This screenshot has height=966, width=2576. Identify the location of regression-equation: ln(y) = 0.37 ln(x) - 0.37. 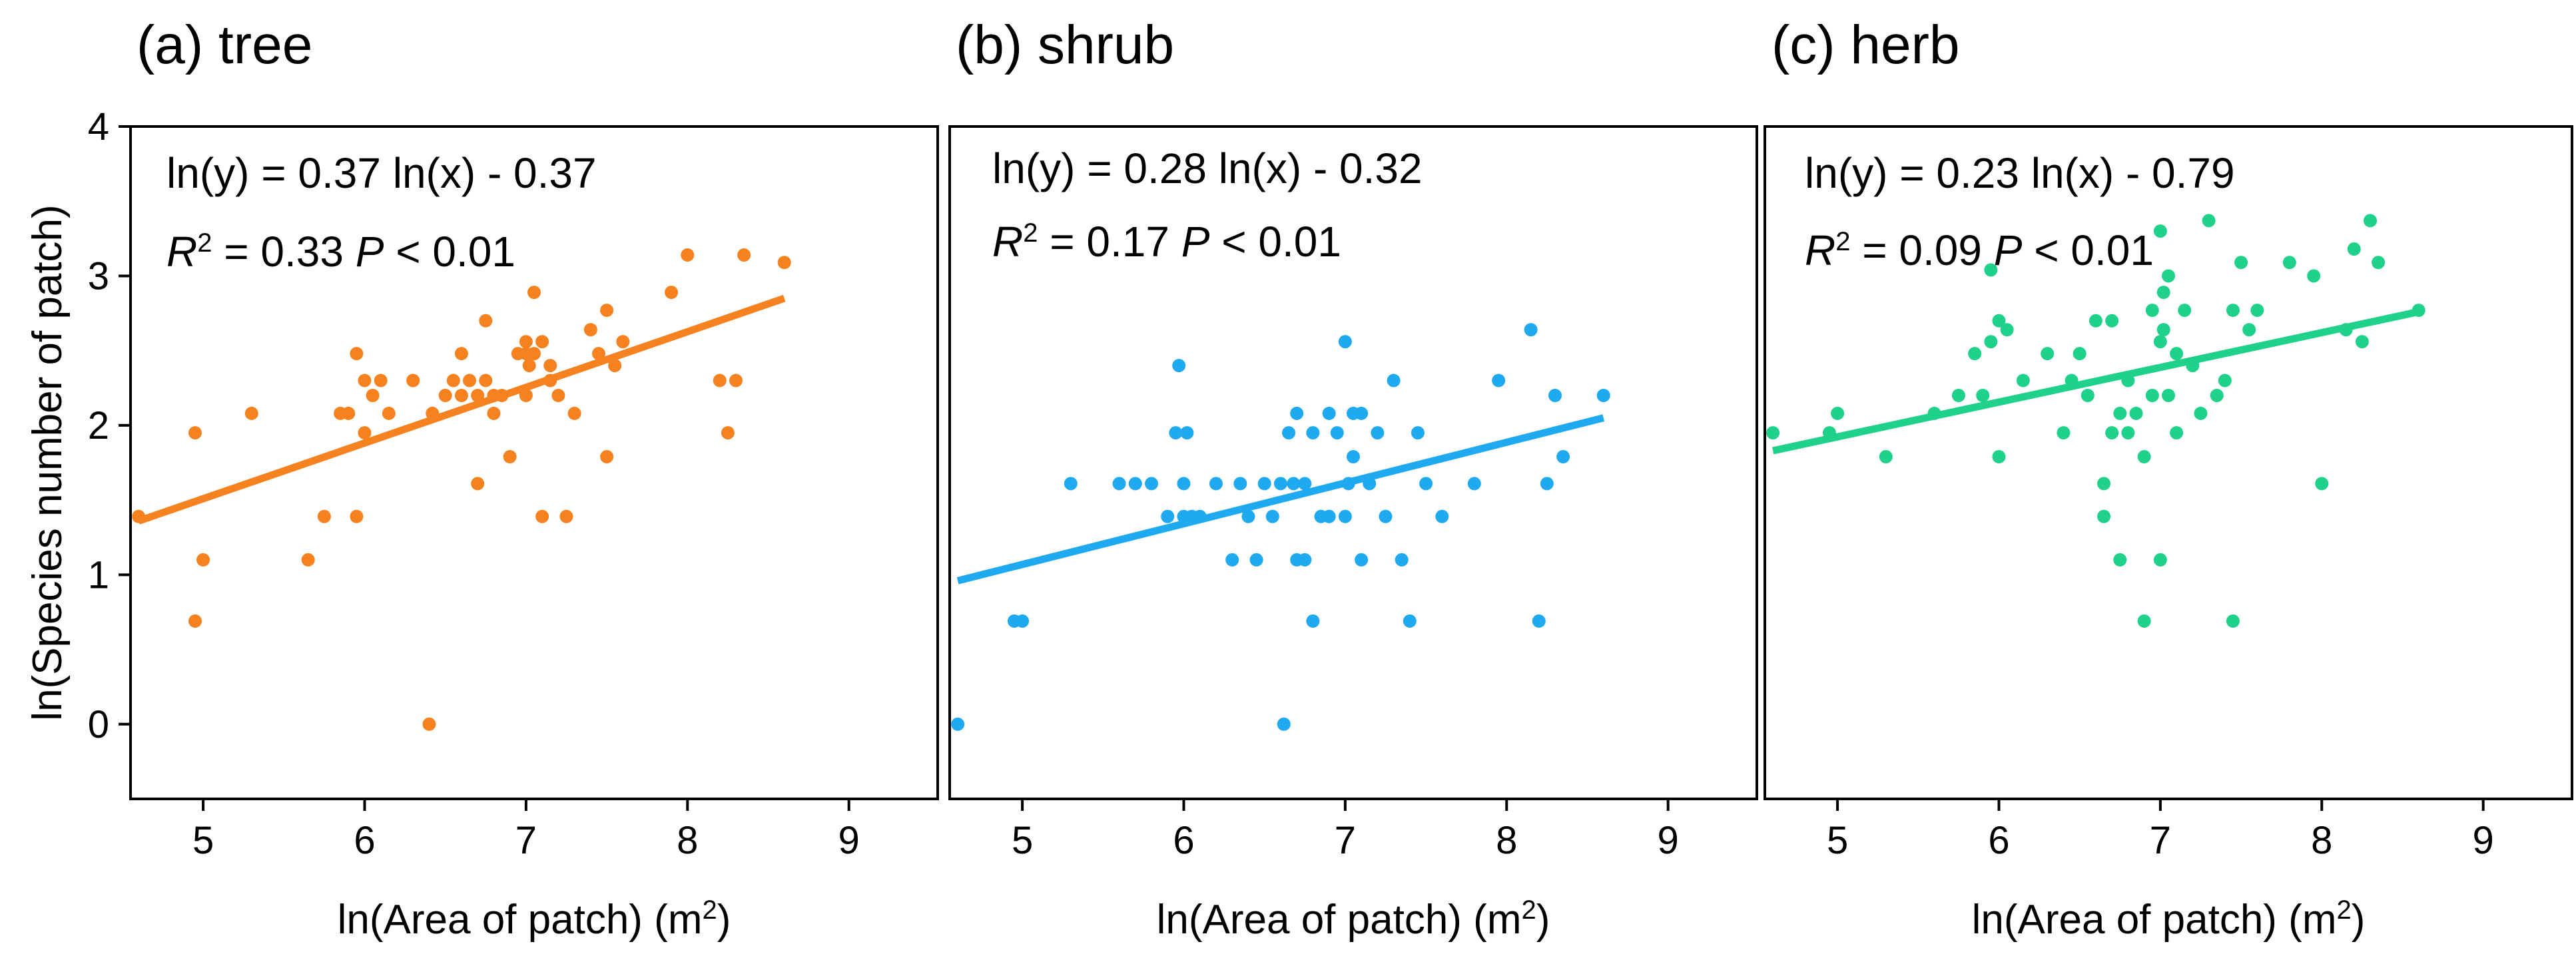
(382, 173).